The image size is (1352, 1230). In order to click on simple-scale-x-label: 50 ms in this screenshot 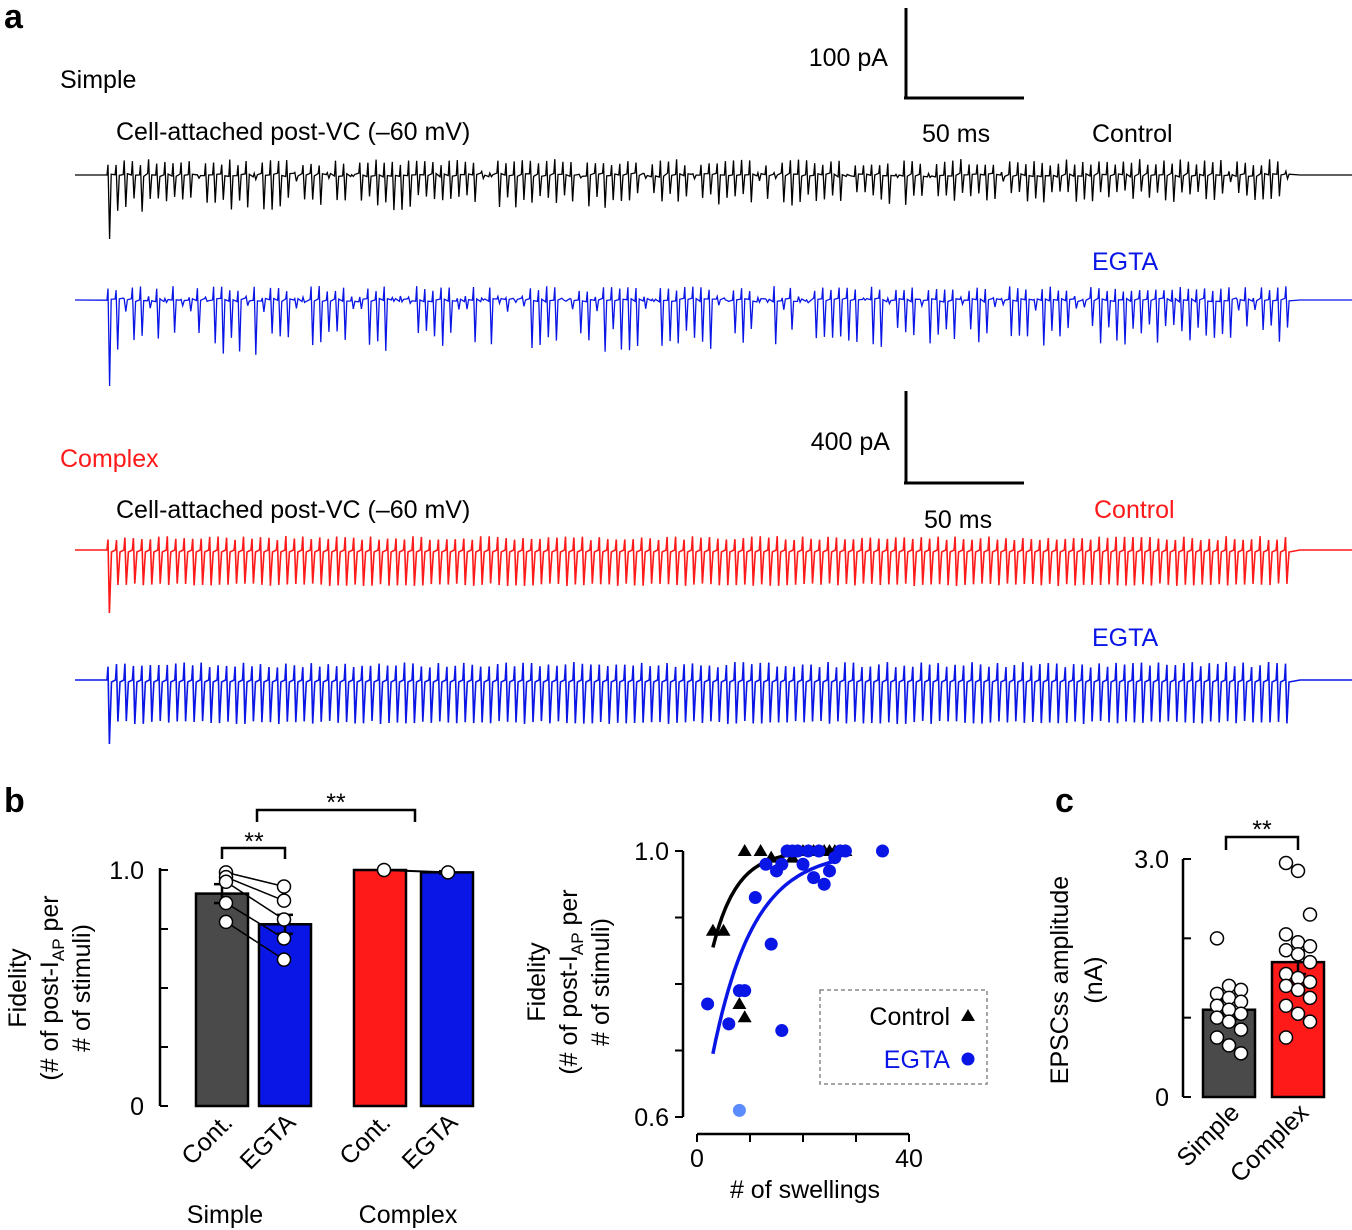, I will do `click(956, 134)`.